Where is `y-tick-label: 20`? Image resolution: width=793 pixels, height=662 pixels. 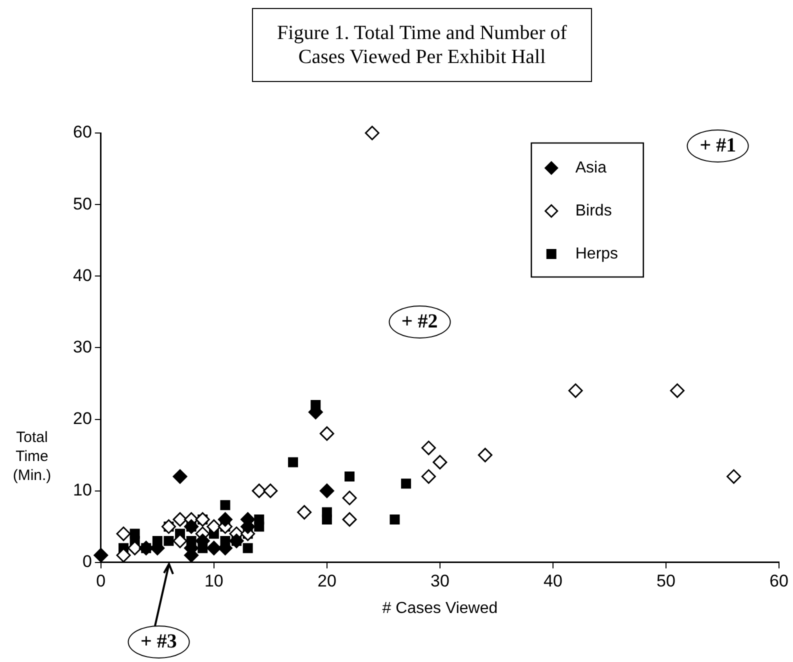 y-tick-label: 20 is located at coordinates (82, 418).